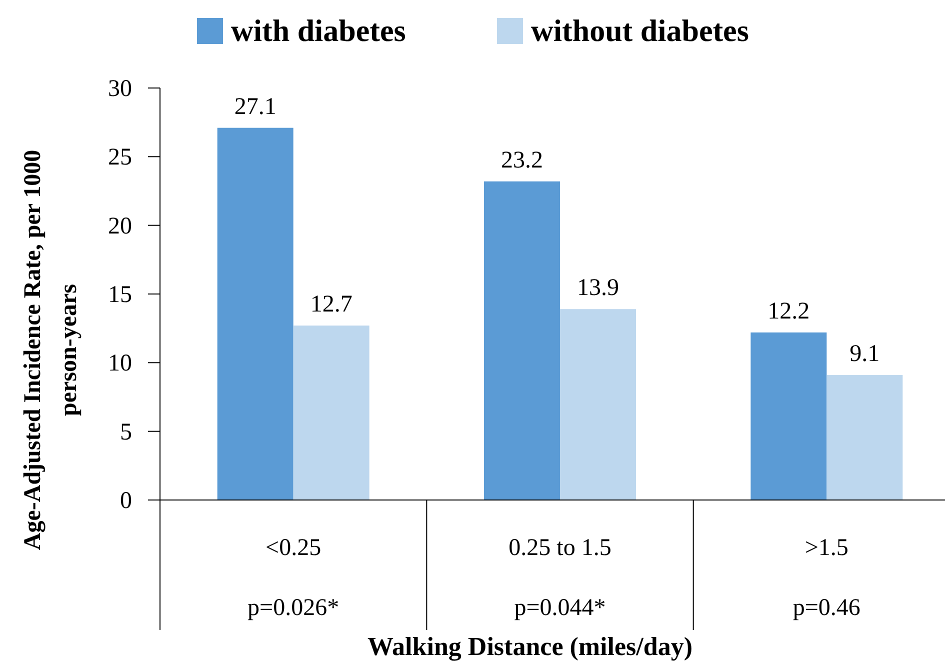 The width and height of the screenshot is (945, 666). Describe the element at coordinates (598, 288) in the screenshot. I see `data-label: 13.9` at that location.